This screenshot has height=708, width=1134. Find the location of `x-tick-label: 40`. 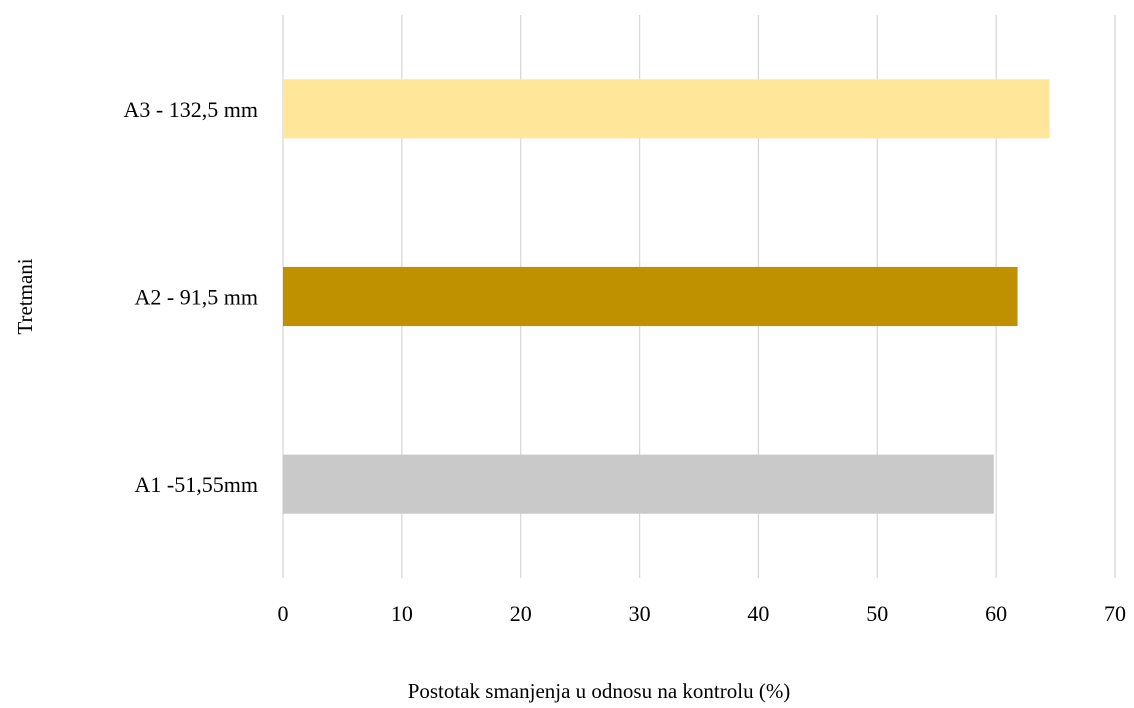

x-tick-label: 40 is located at coordinates (758, 613).